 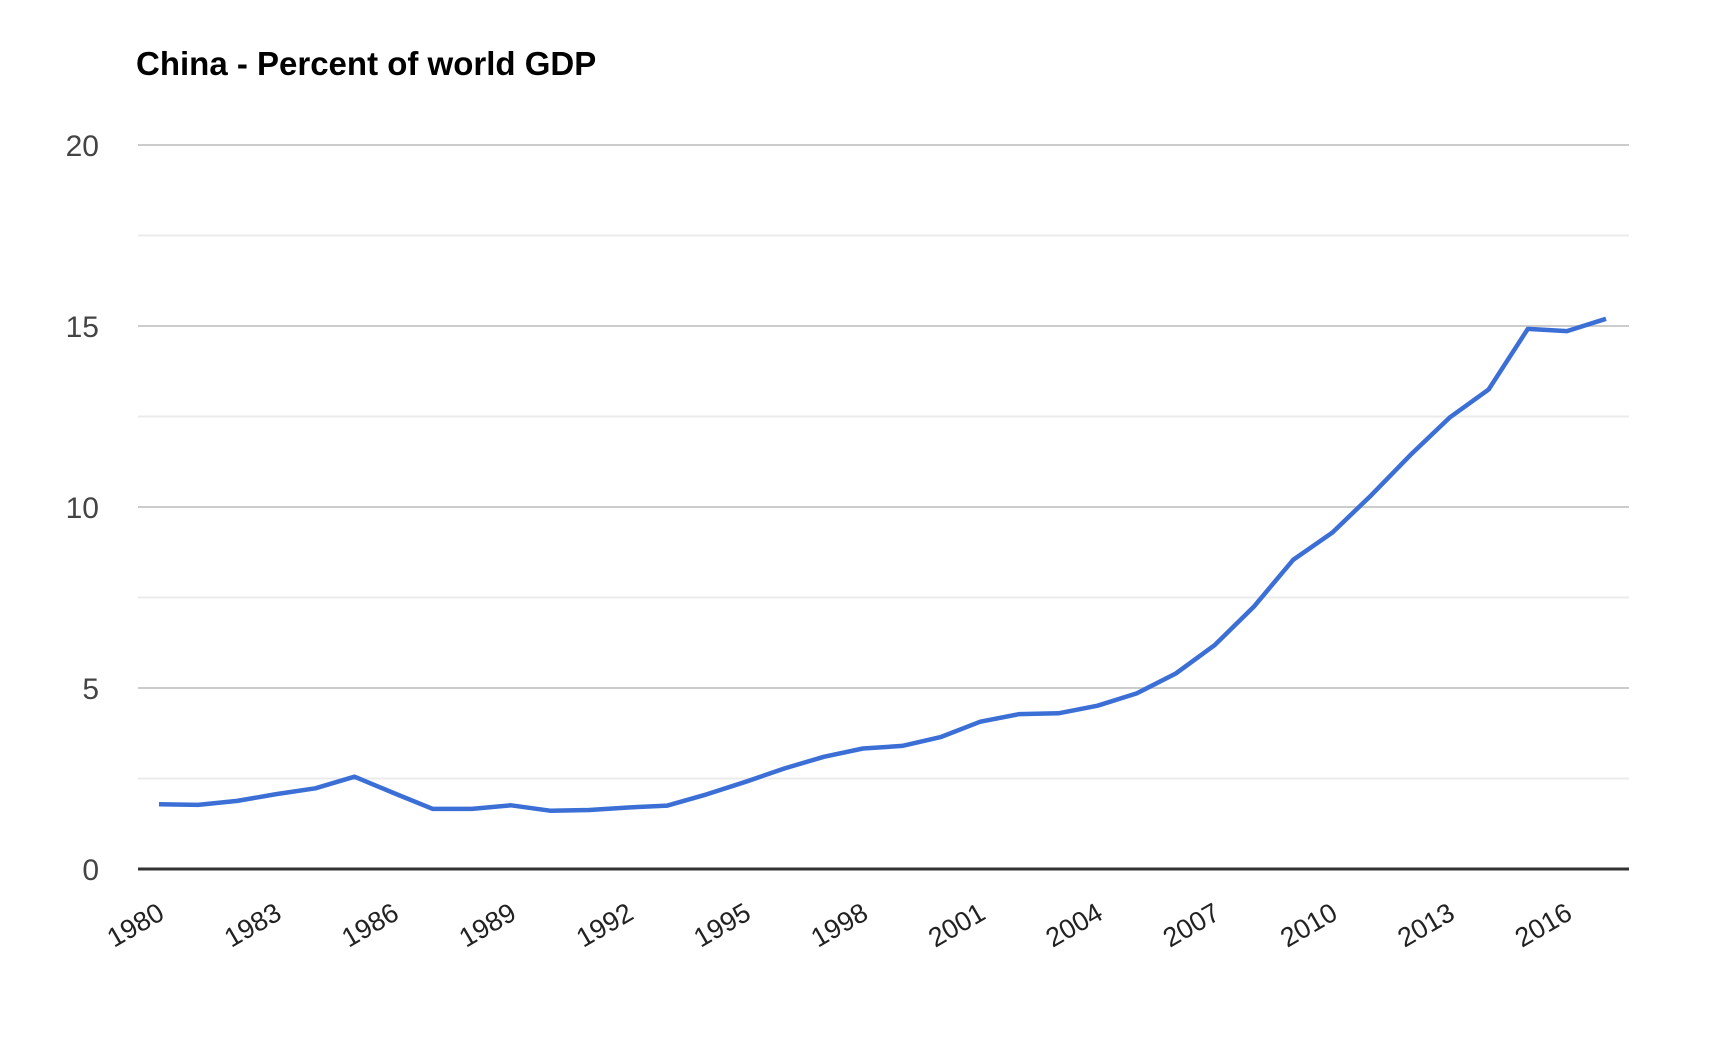 What do you see at coordinates (1074, 925) in the screenshot?
I see `x-tick-label: 2004` at bounding box center [1074, 925].